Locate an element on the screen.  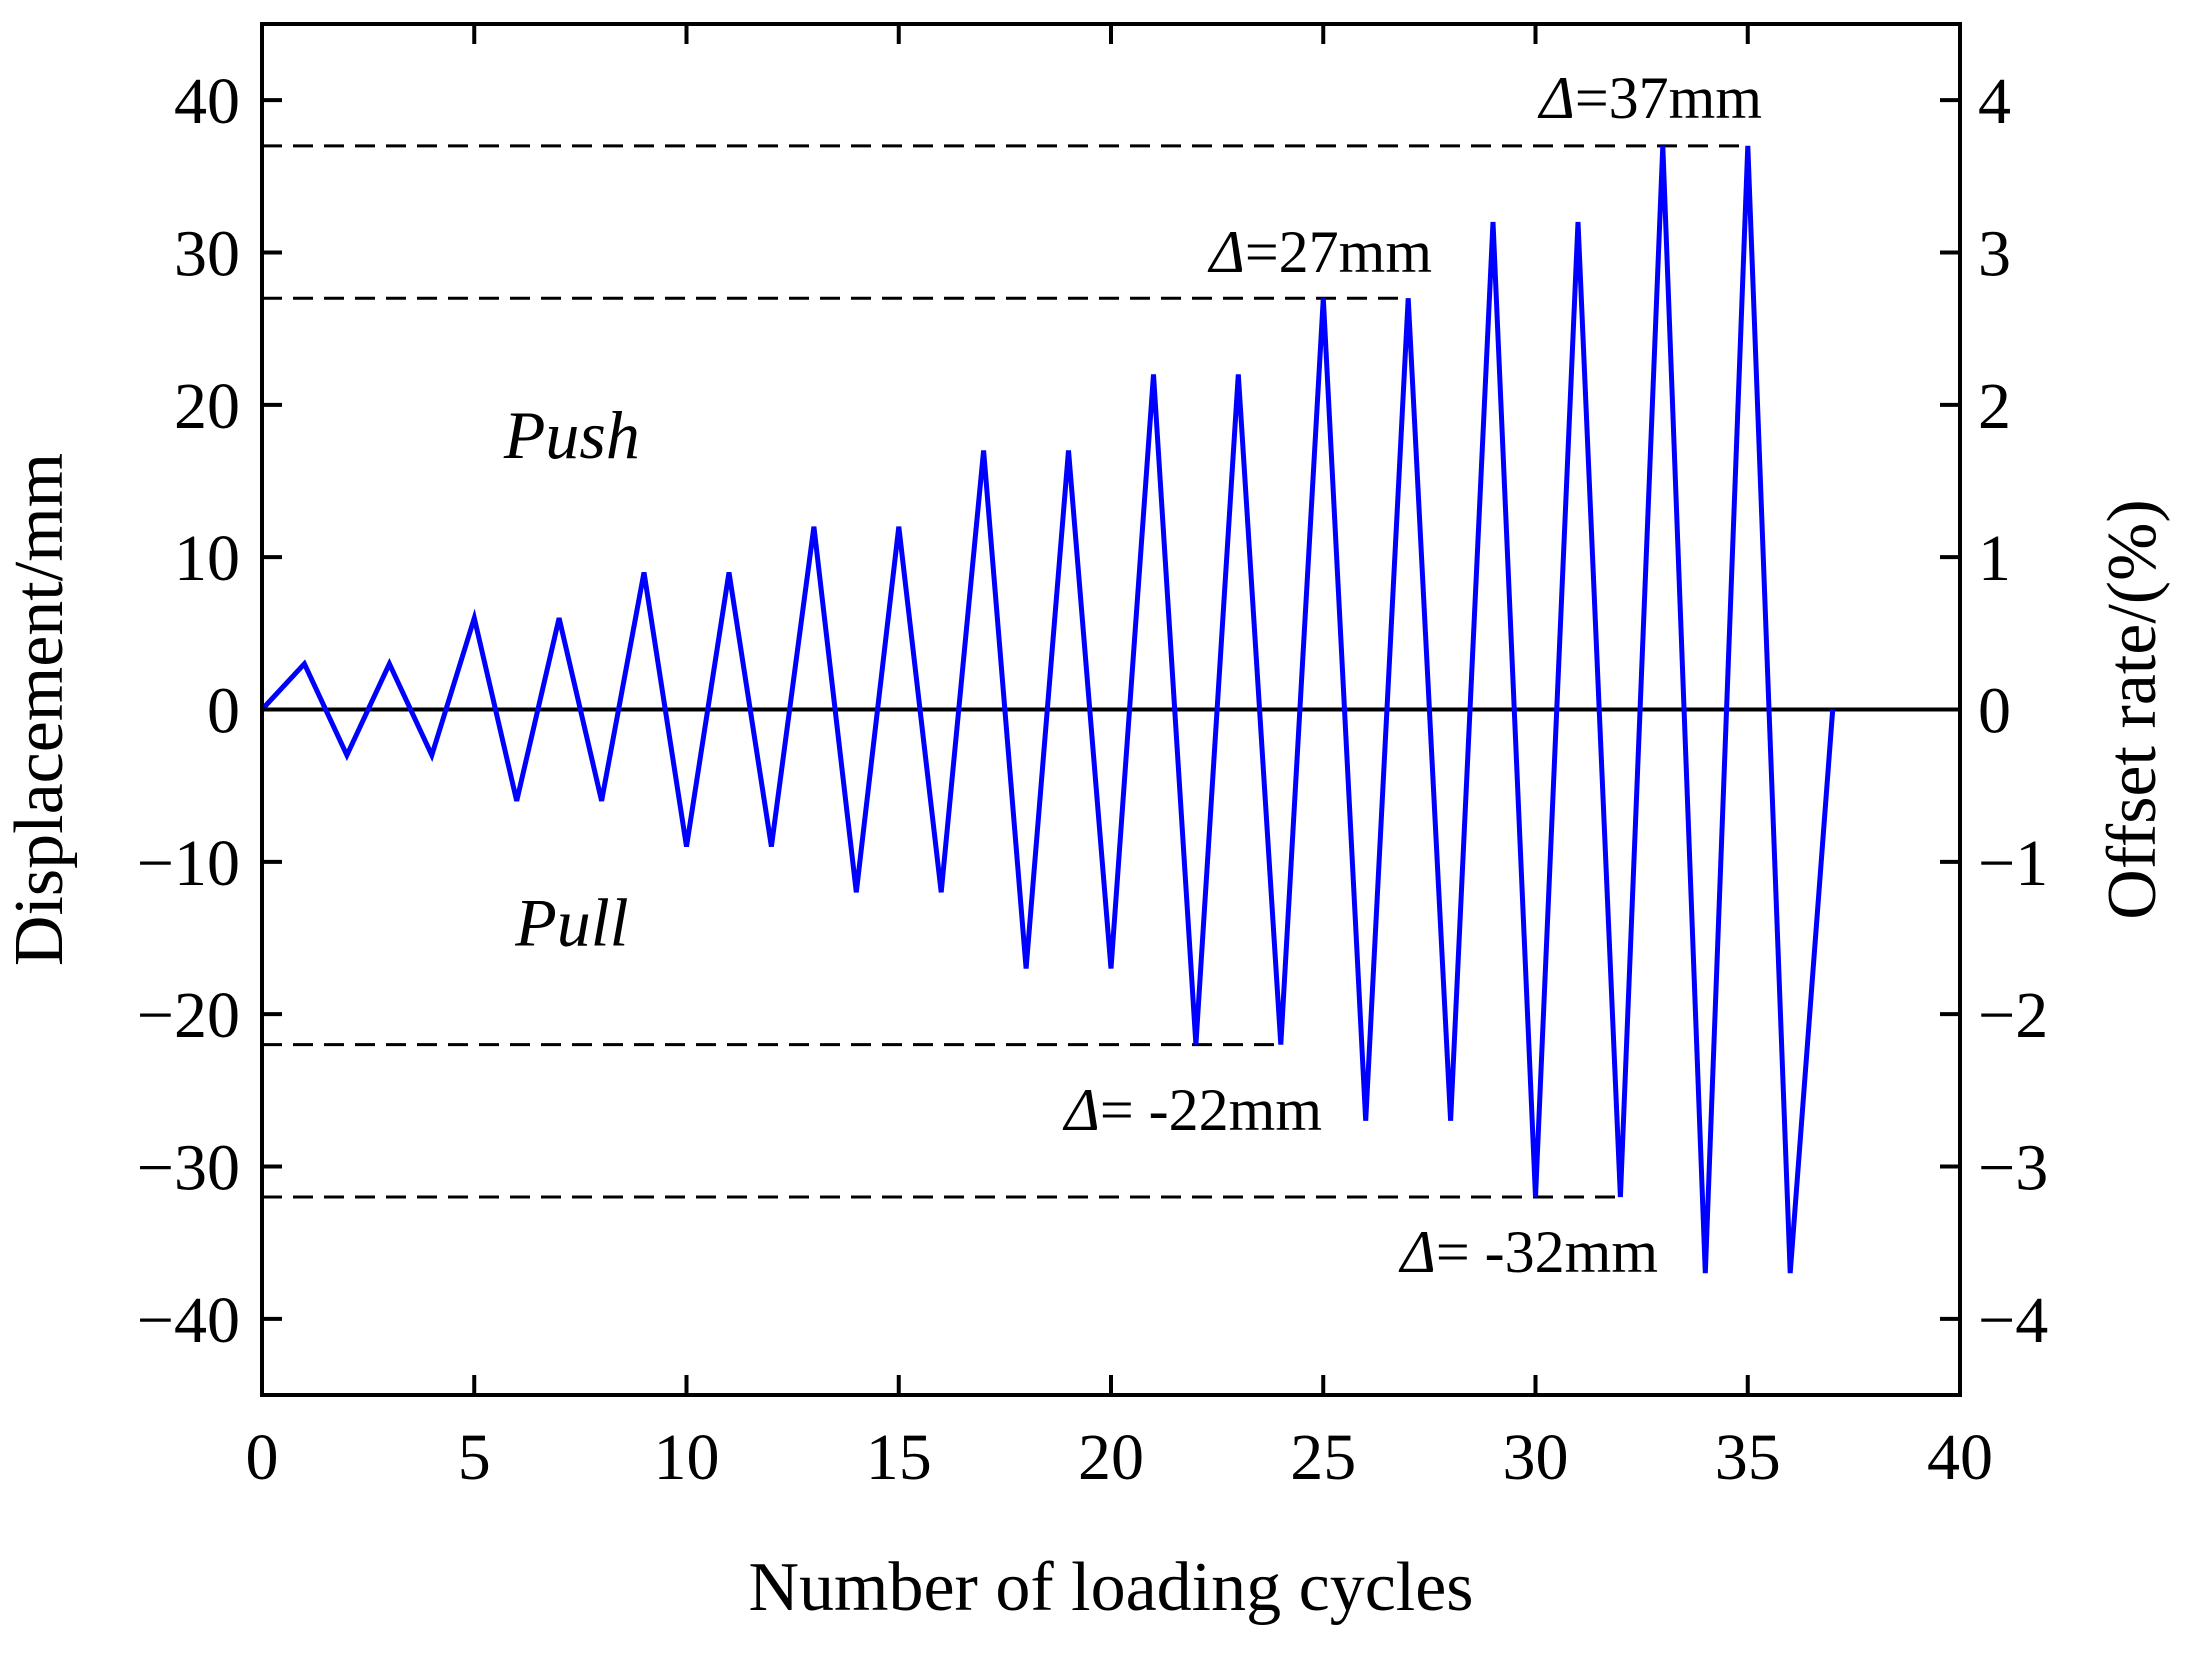
y-tick-label: 30 is located at coordinates (207, 254).